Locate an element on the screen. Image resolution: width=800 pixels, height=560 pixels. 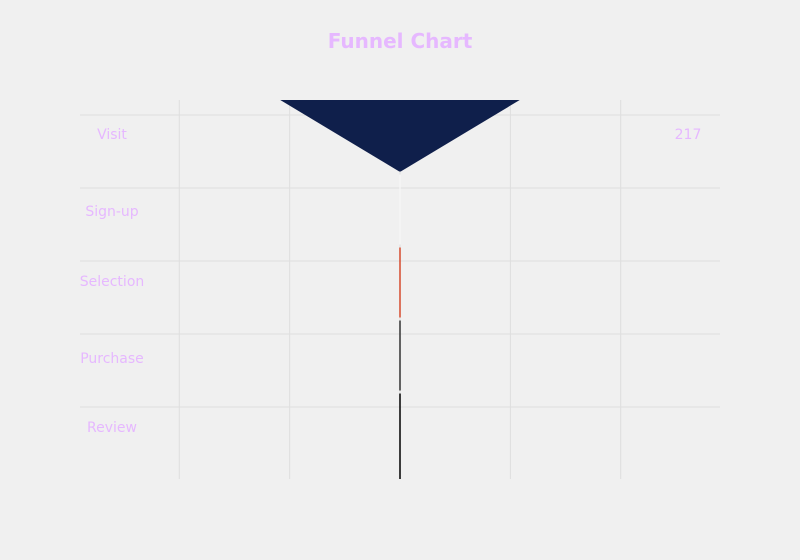
stage-label: Purchase is located at coordinates (112, 359).